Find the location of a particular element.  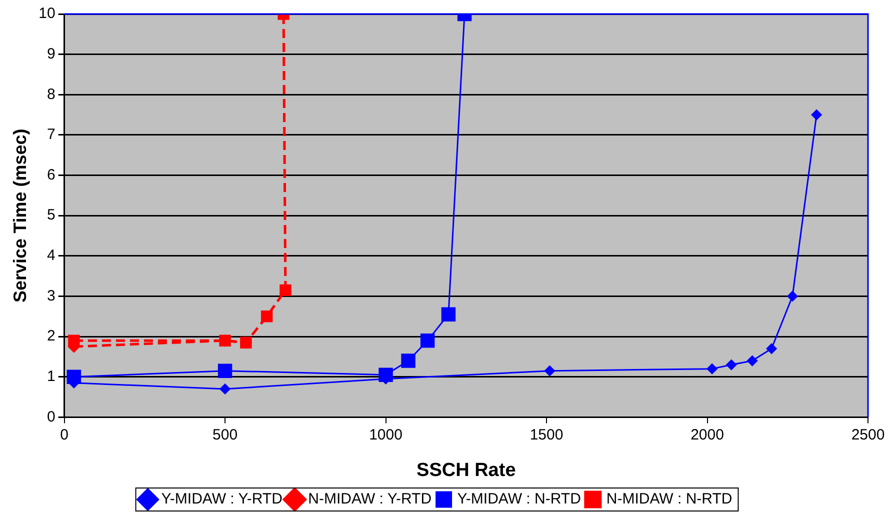

y-tick-label: 0 is located at coordinates (51, 417).